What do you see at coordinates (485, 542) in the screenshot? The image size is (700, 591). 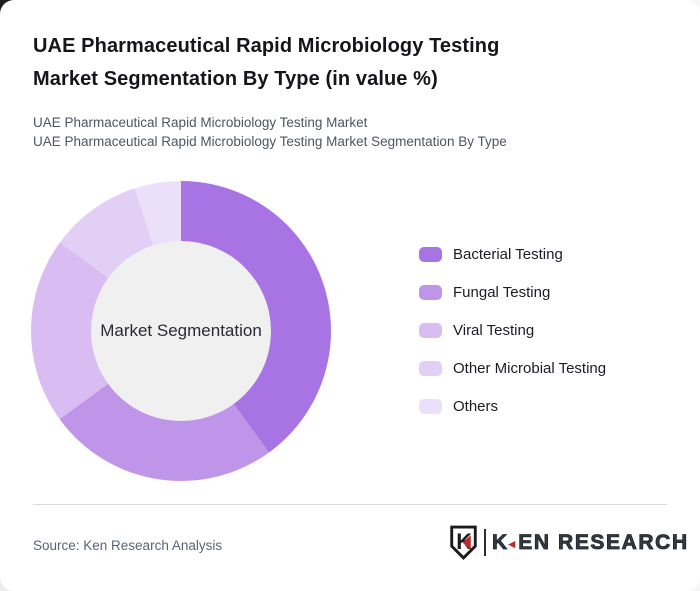 I see `logo-divider-bar` at bounding box center [485, 542].